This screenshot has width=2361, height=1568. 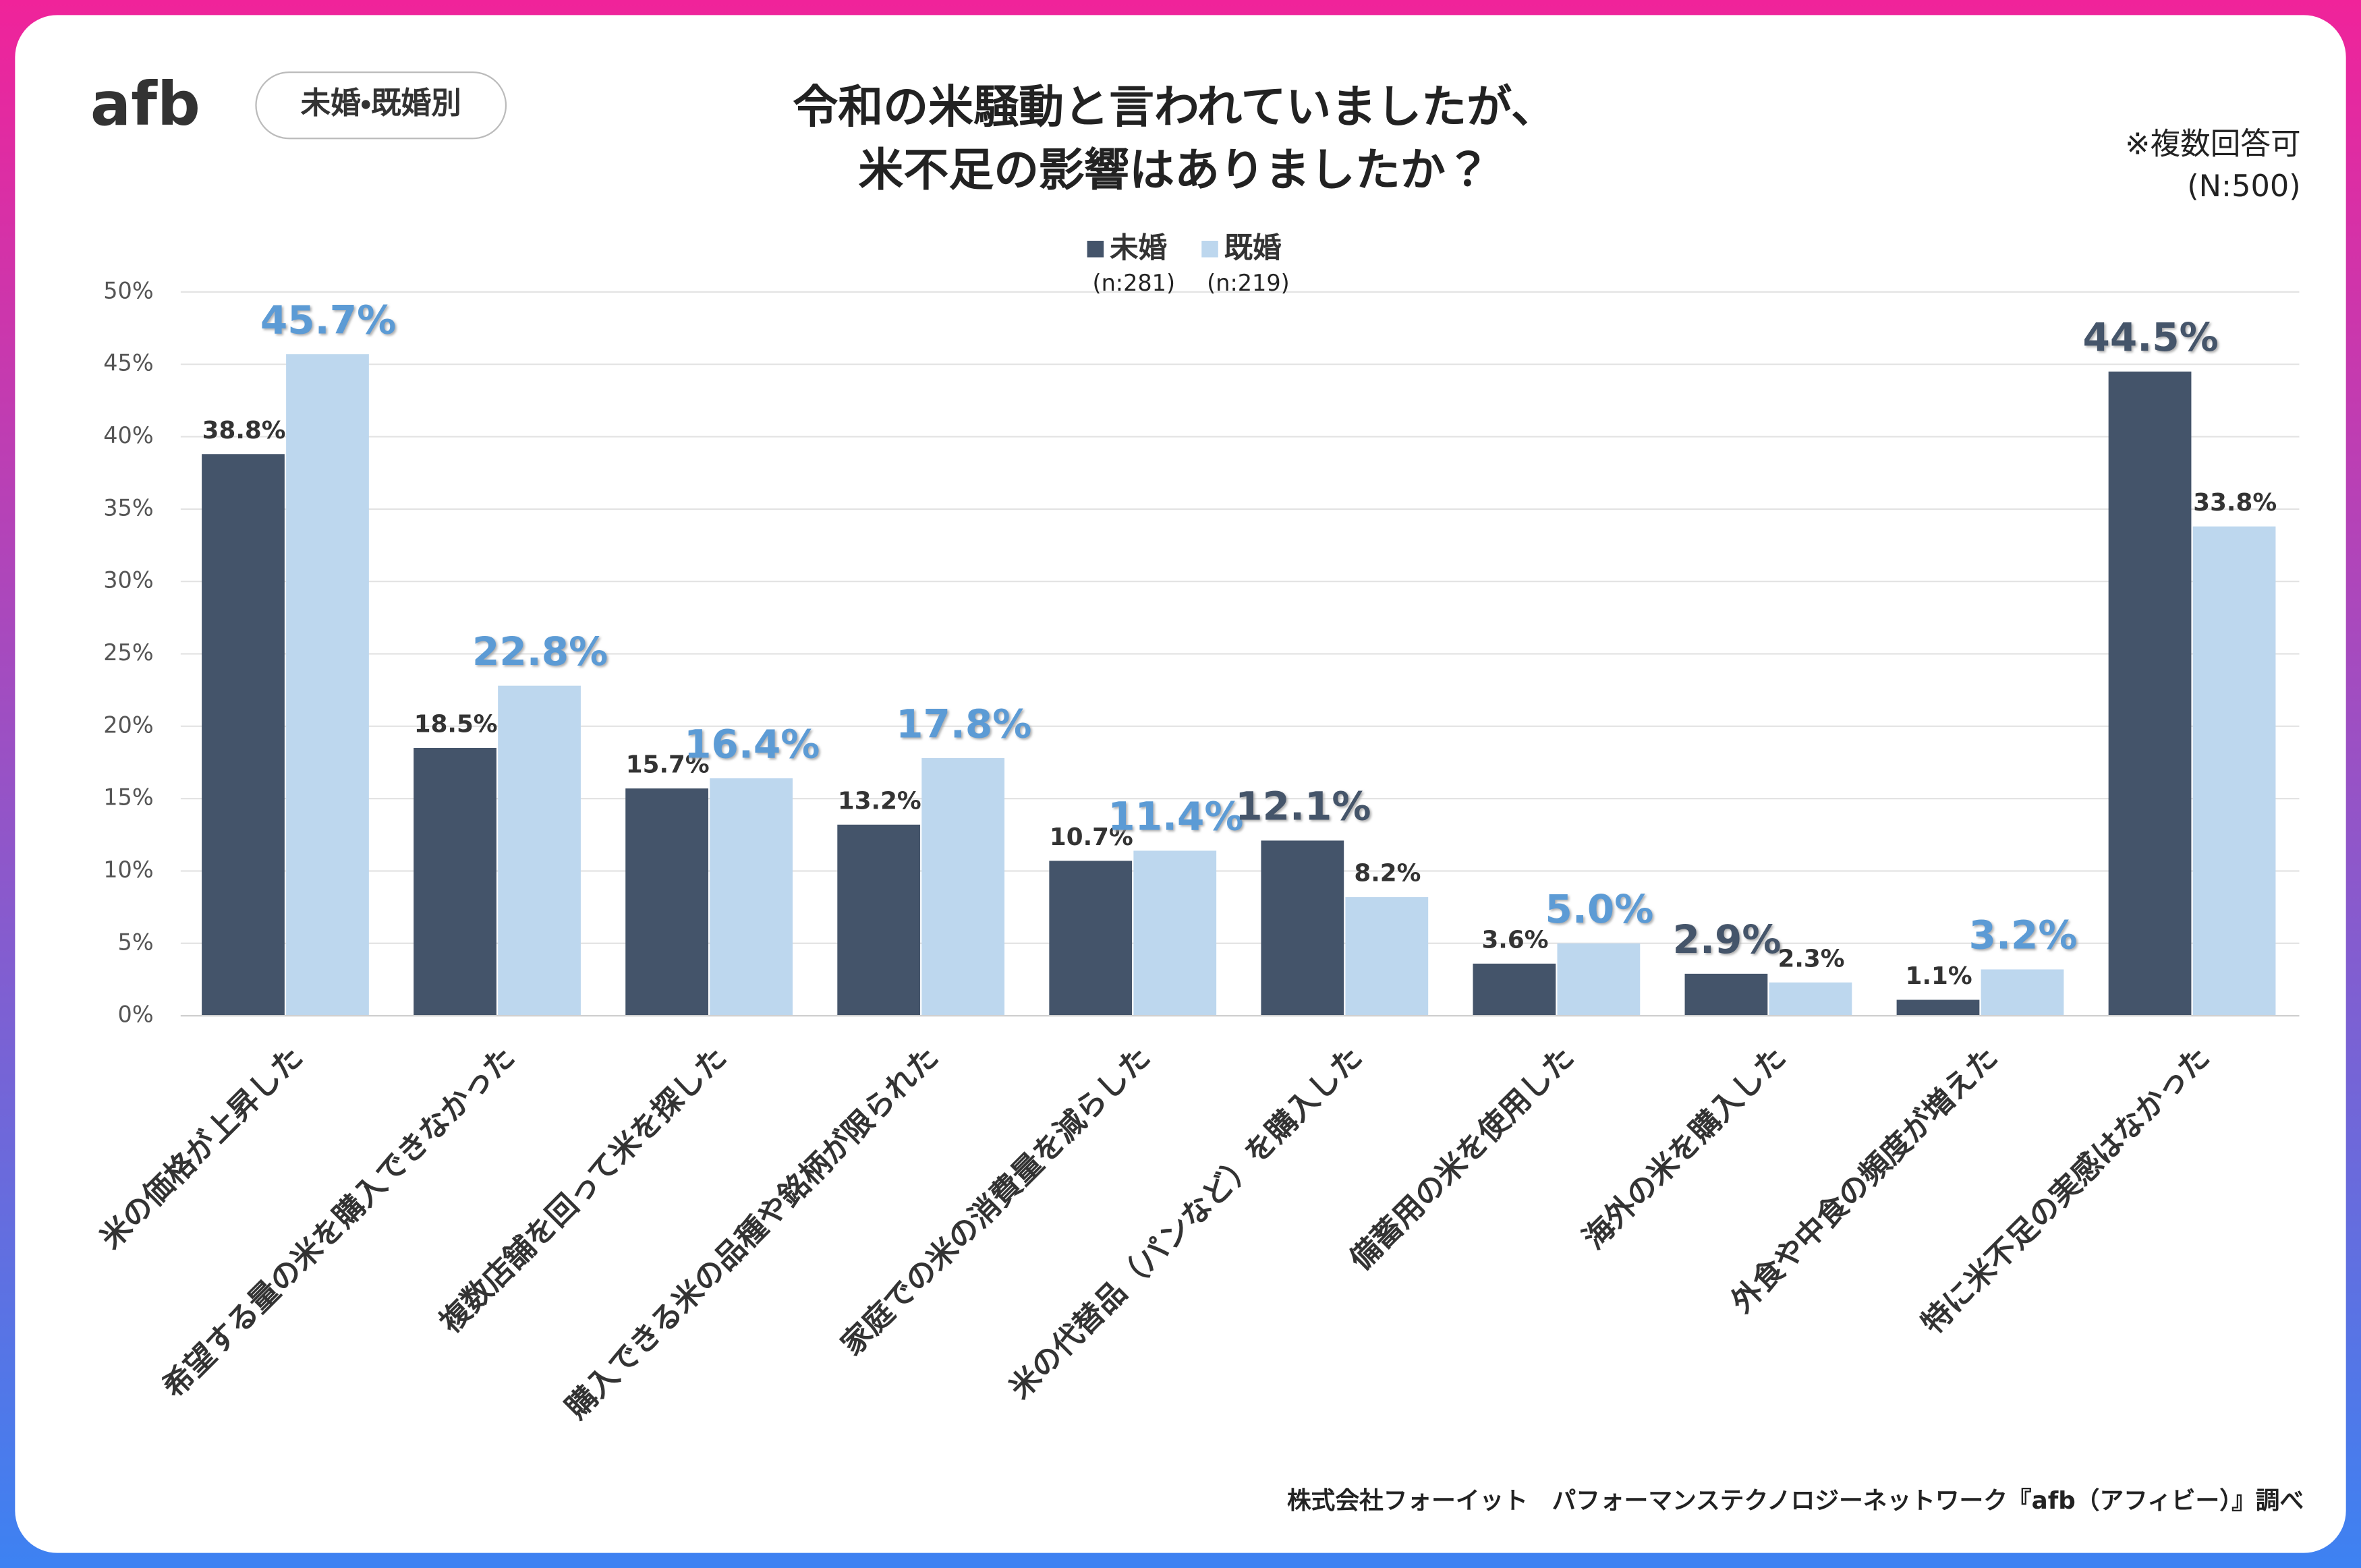 What do you see at coordinates (1174, 170) in the screenshot?
I see `chart-title: 米不足の影響はありましたか？` at bounding box center [1174, 170].